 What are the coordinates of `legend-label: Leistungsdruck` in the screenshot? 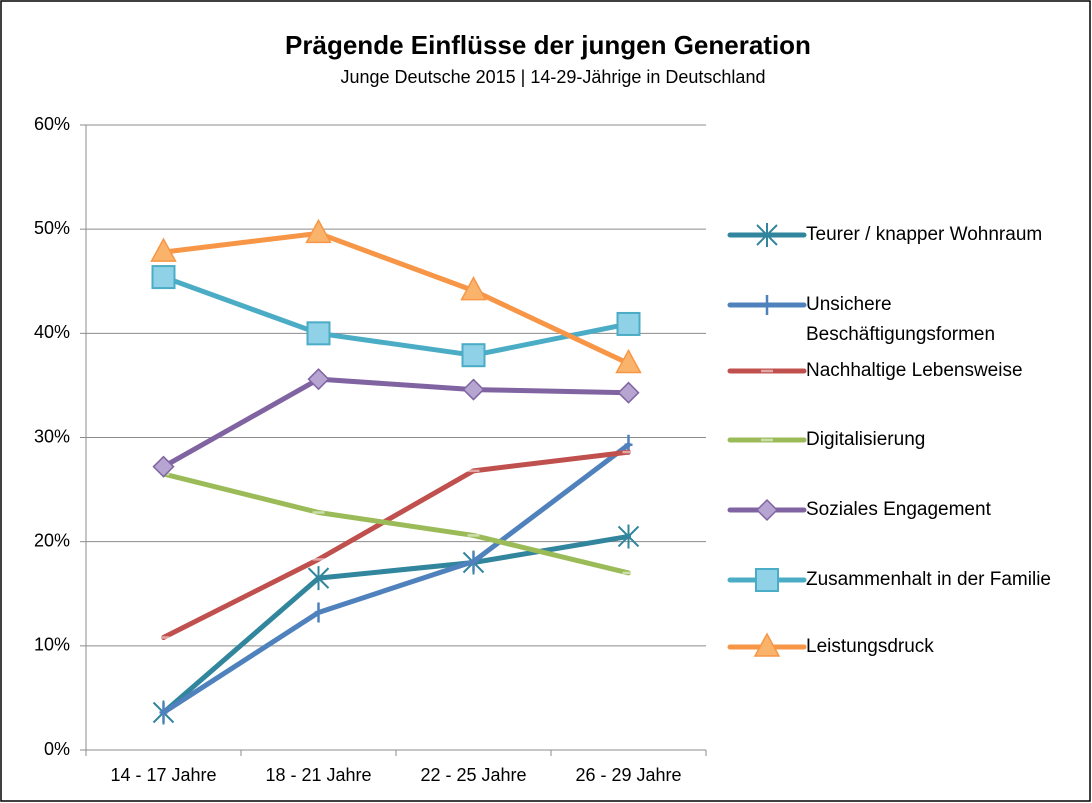 It's located at (870, 646).